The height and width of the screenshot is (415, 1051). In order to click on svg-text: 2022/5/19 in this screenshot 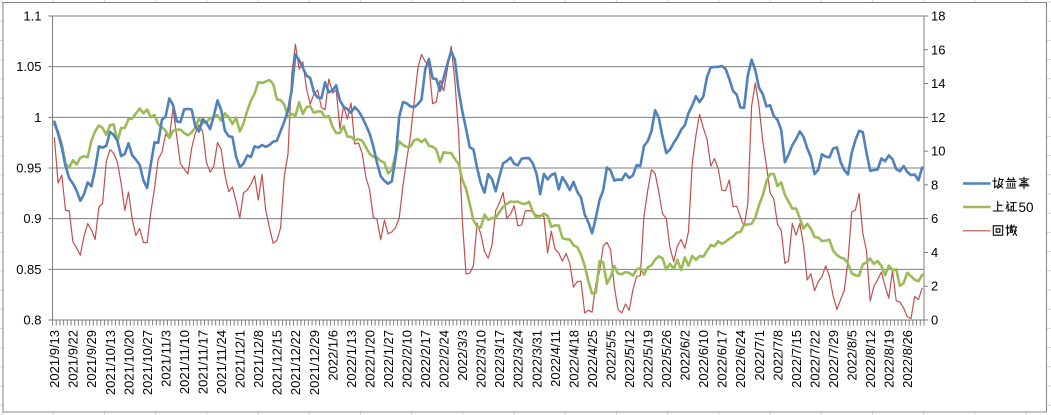, I will do `click(648, 359)`.